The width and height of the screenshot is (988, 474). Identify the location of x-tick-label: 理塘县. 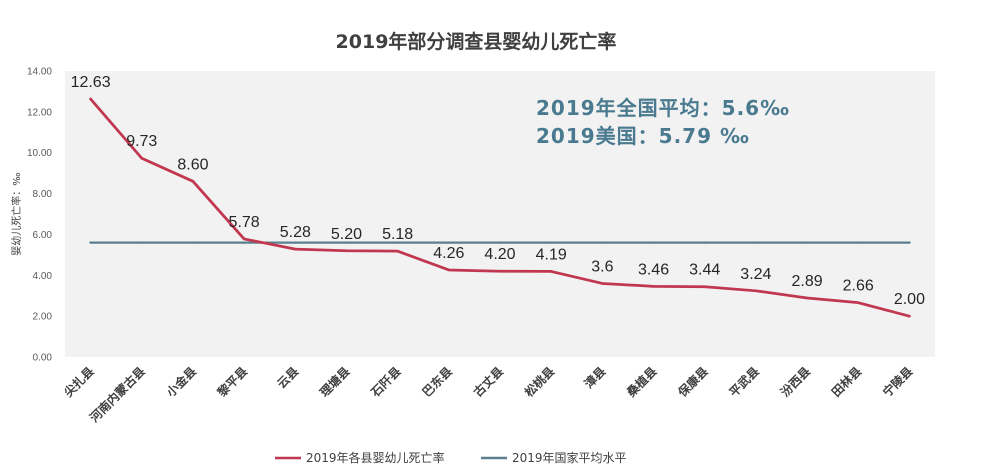
(335, 382).